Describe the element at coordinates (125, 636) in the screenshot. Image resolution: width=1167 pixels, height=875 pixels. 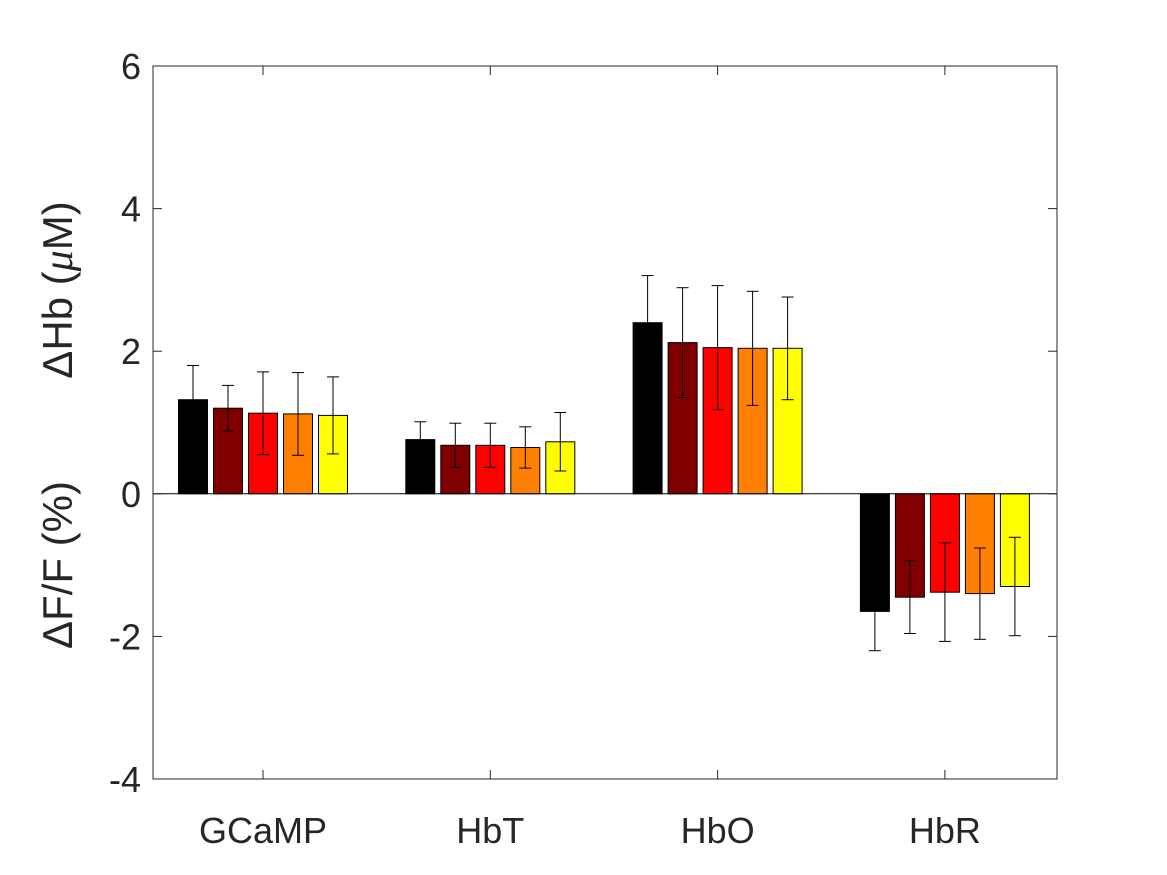
I see `y-tick-label: -2` at that location.